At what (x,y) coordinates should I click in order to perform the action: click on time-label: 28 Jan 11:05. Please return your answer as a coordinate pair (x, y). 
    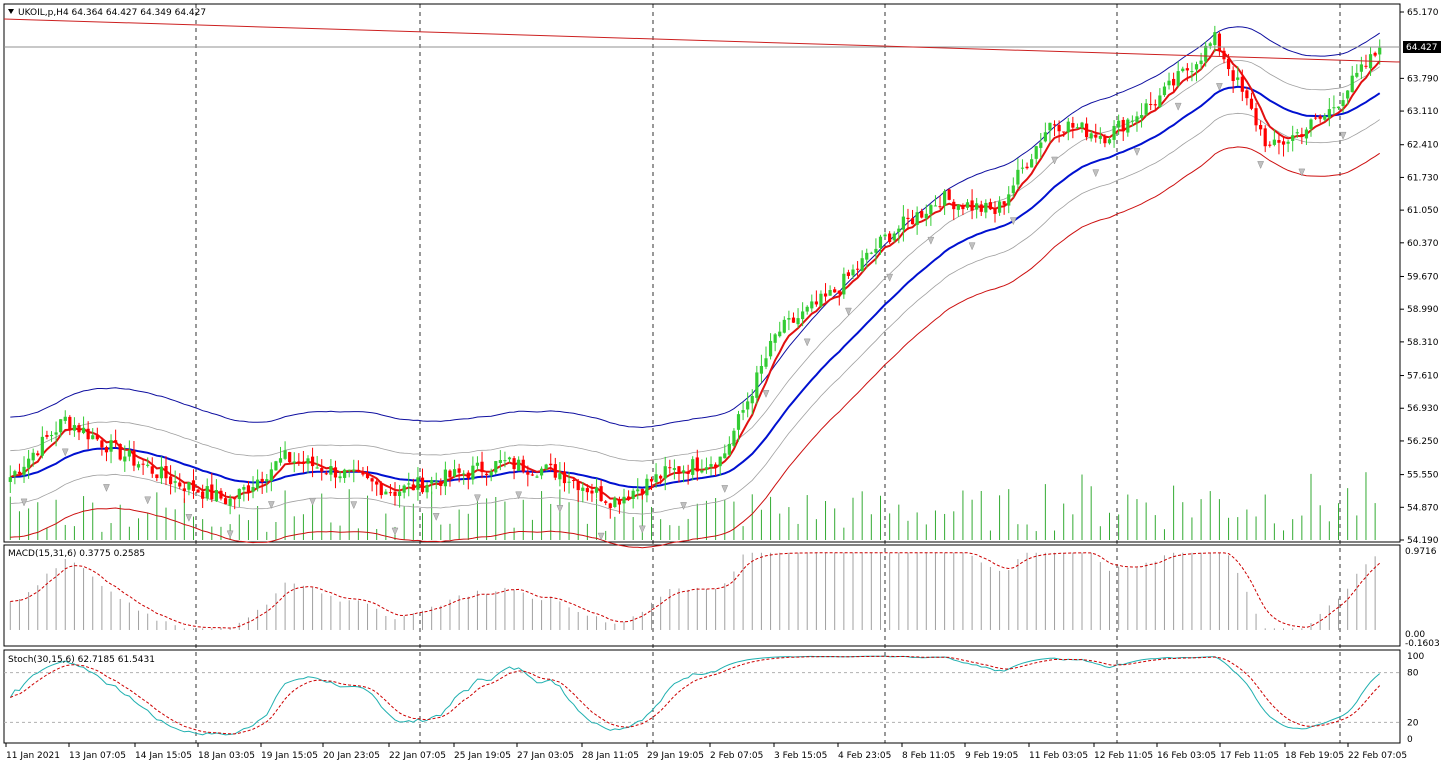
    Looking at the image, I should click on (610, 756).